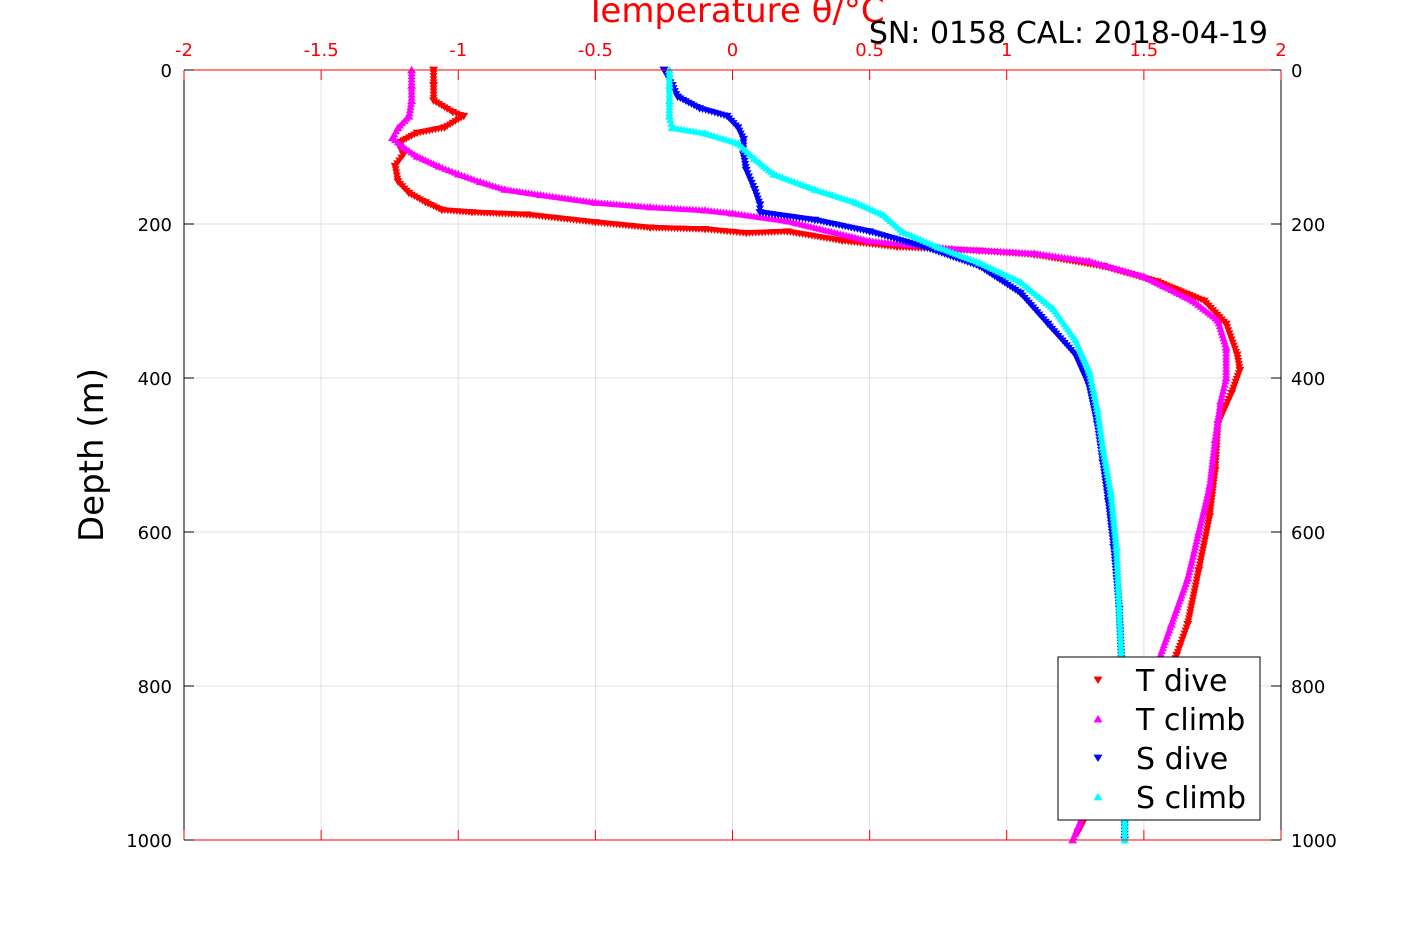 The width and height of the screenshot is (1417, 945). Describe the element at coordinates (1181, 681) in the screenshot. I see `legend-label: T dive` at that location.